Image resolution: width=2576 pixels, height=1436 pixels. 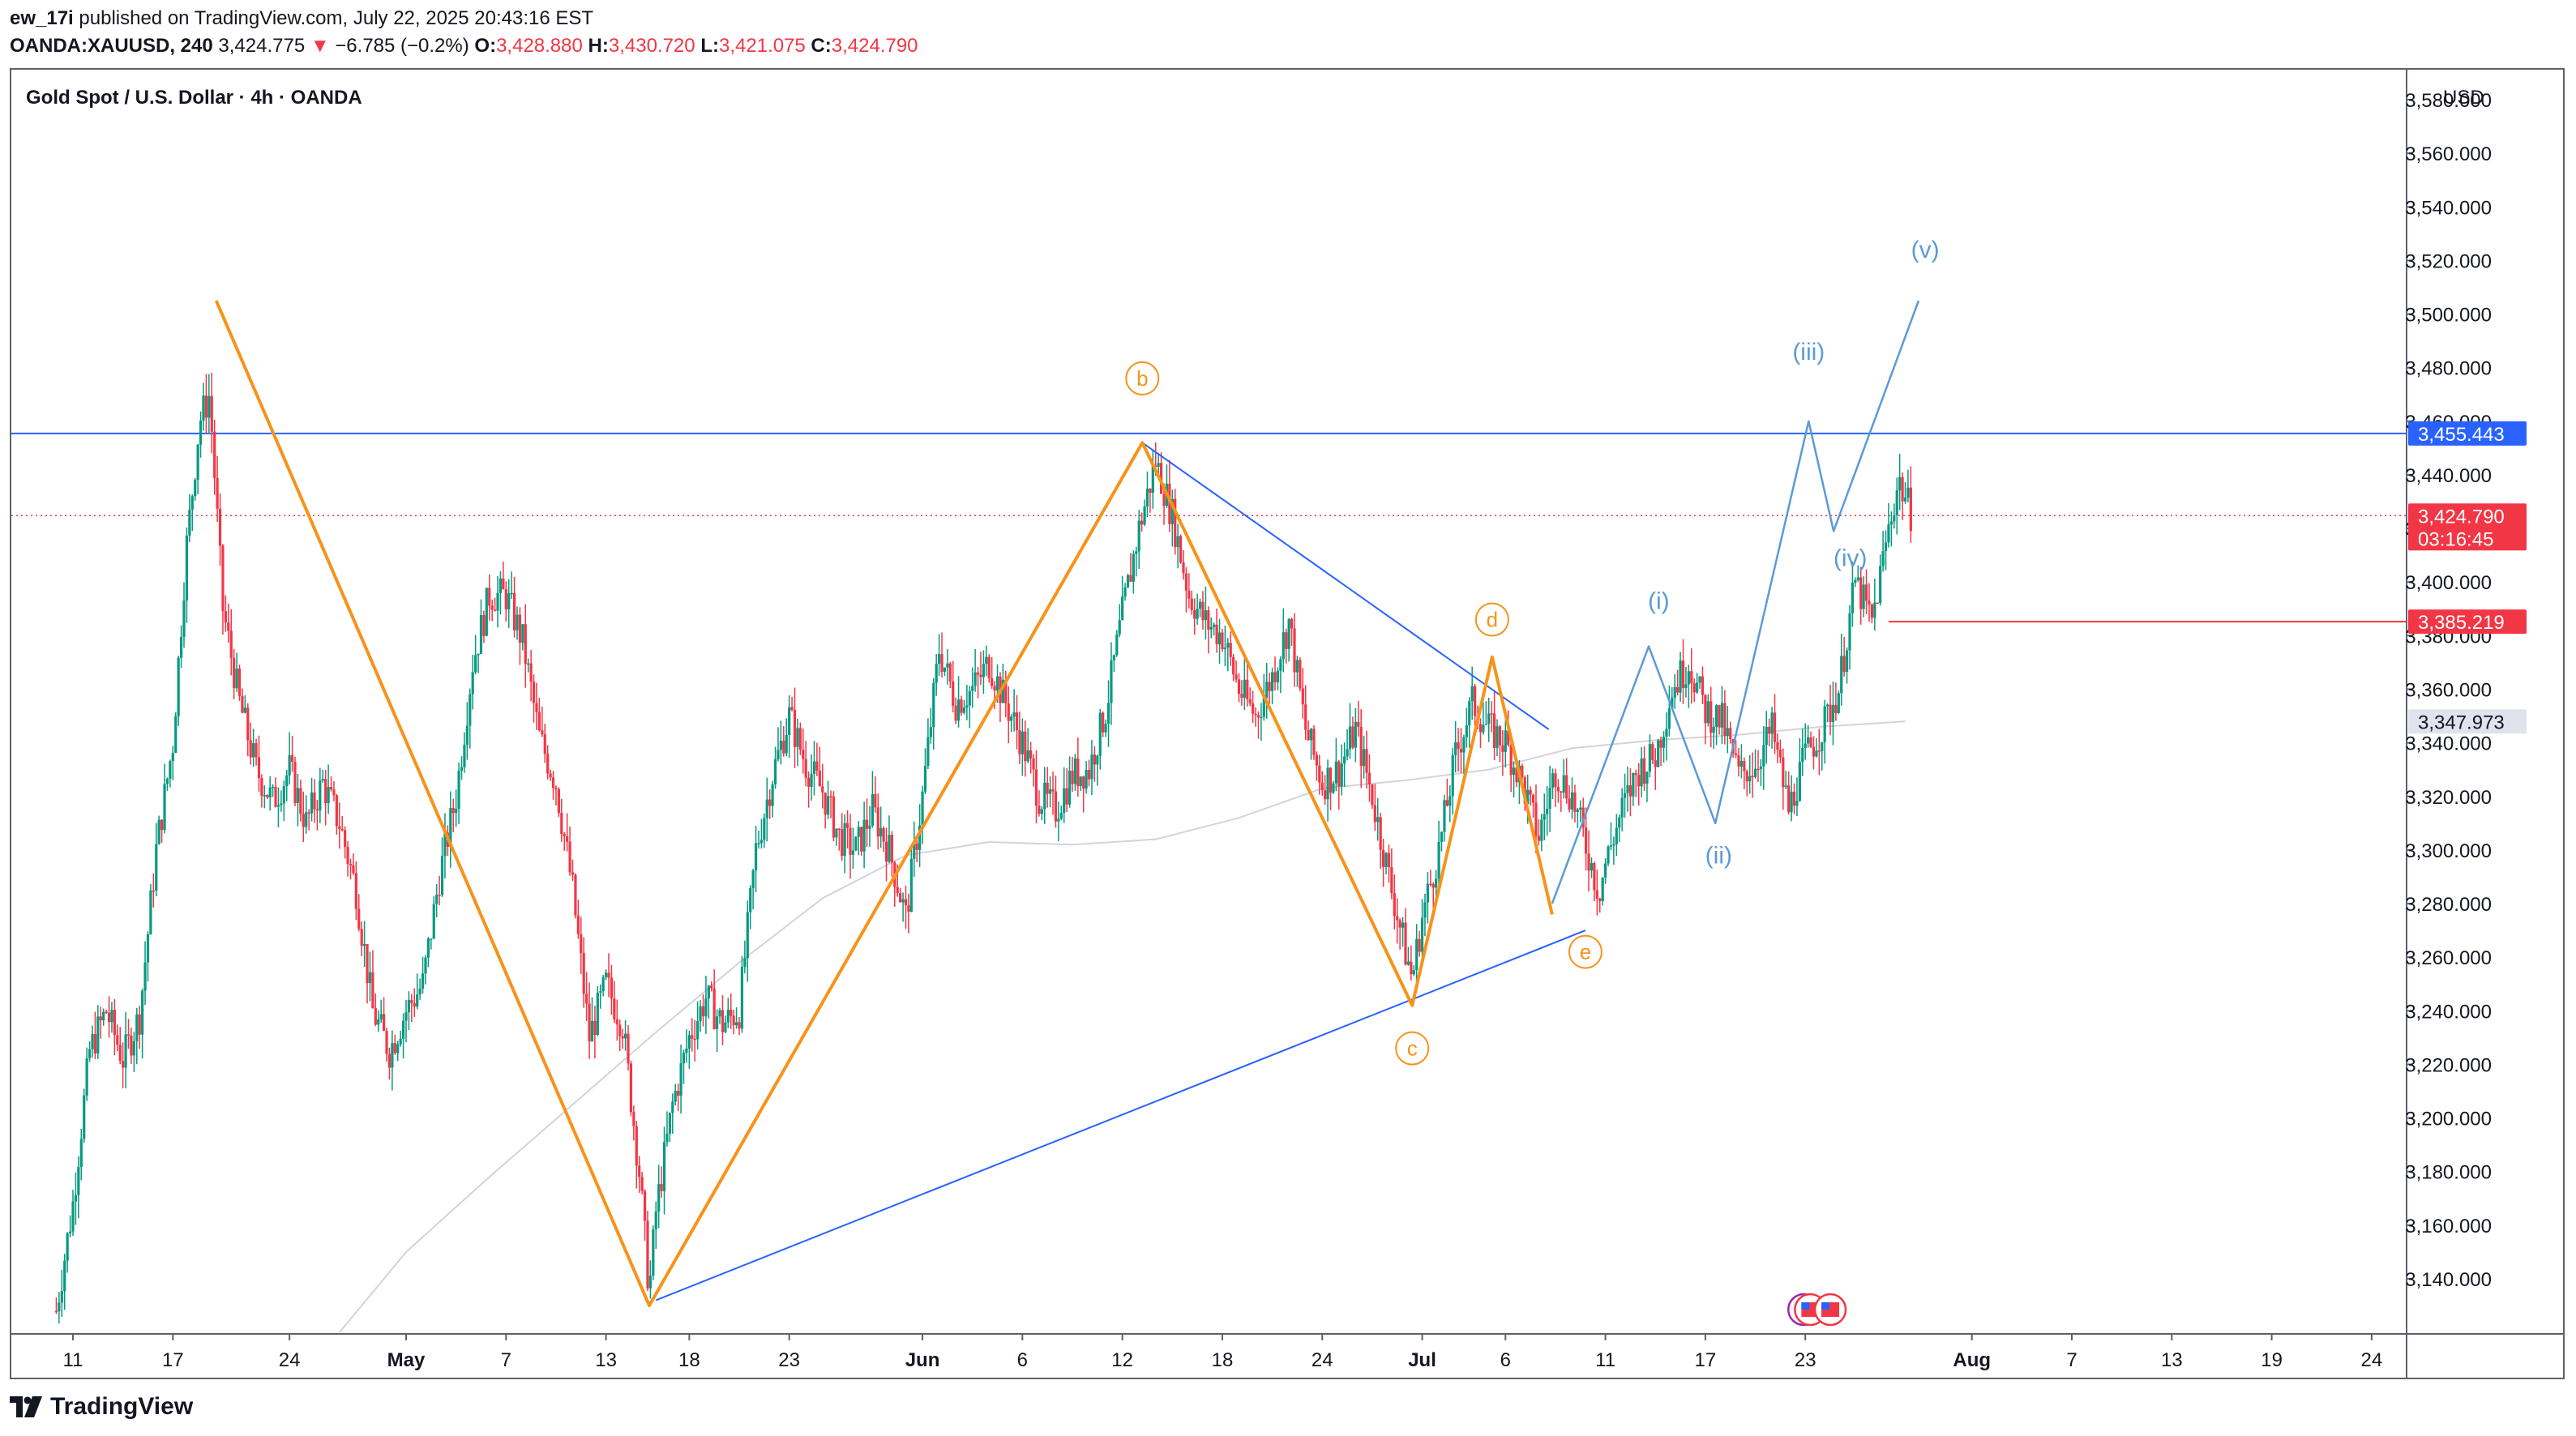 What do you see at coordinates (2467, 622) in the screenshot?
I see `price-tag` at bounding box center [2467, 622].